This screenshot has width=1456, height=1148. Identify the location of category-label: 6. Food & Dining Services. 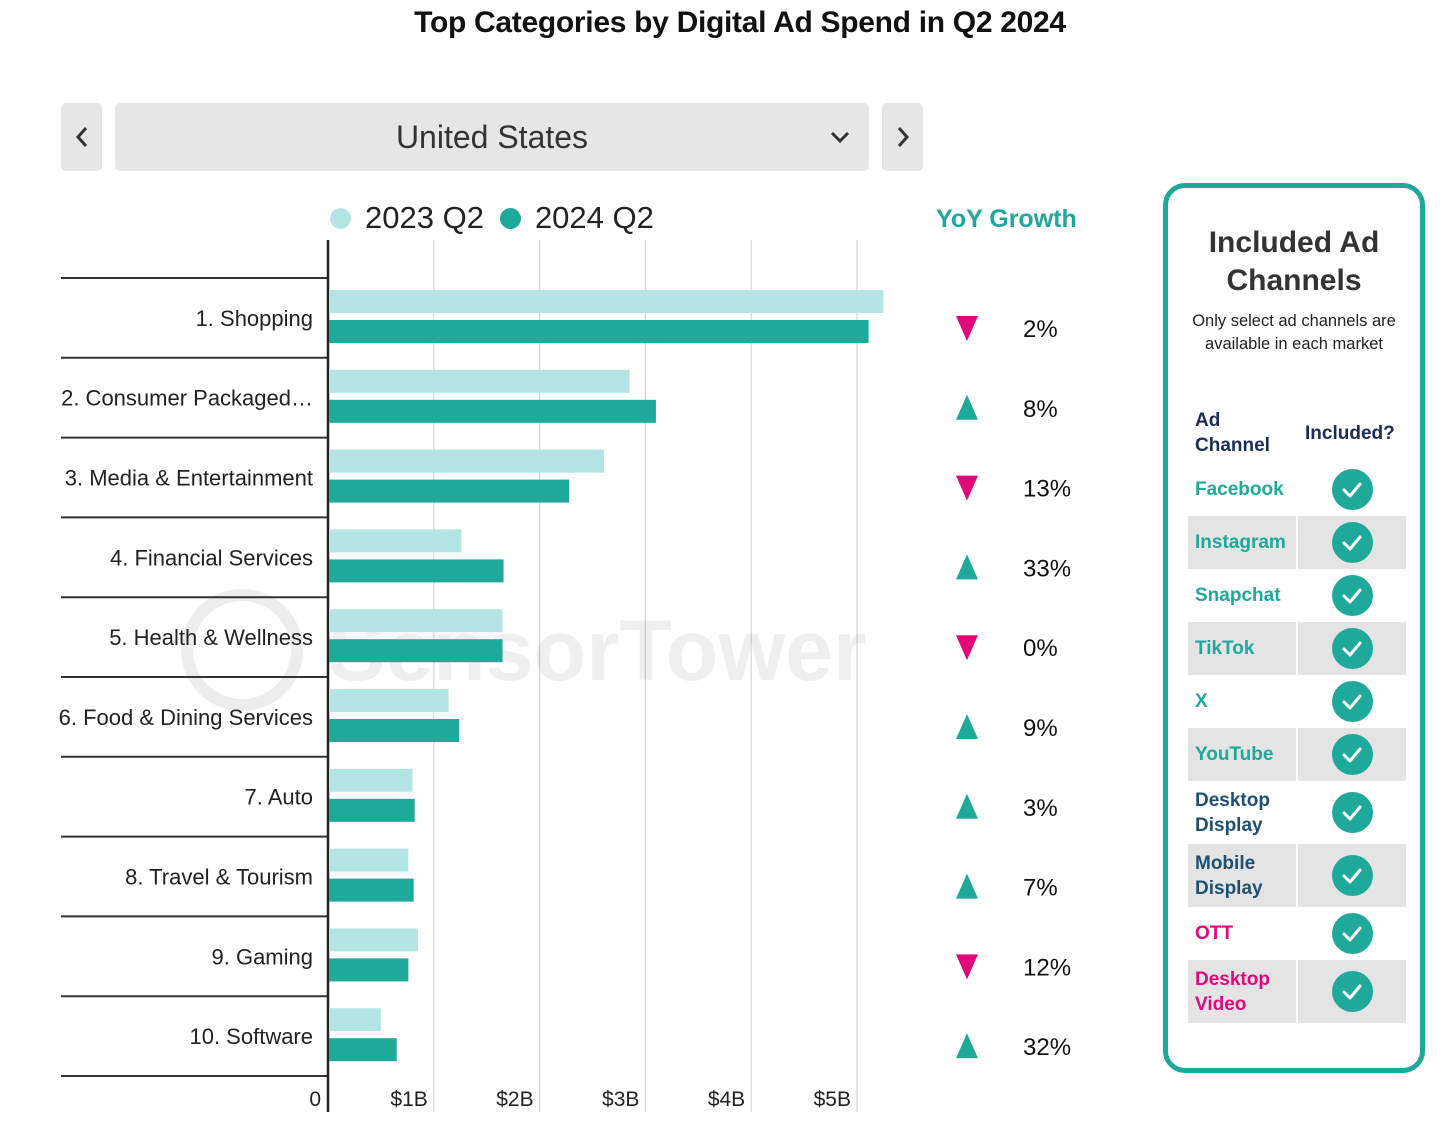
(186, 717).